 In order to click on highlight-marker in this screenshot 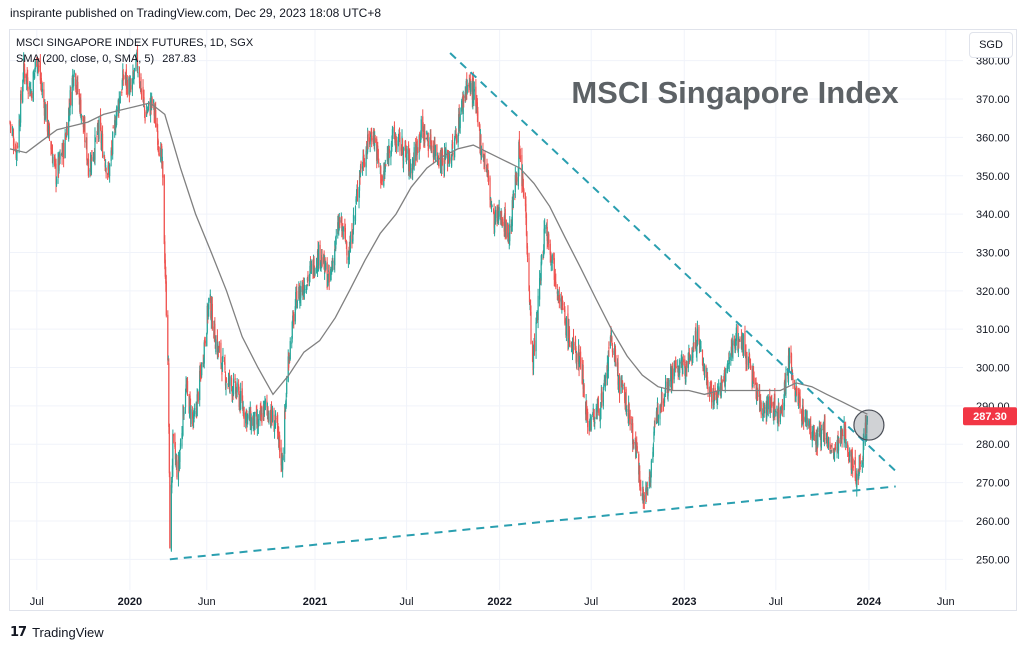, I will do `click(869, 425)`.